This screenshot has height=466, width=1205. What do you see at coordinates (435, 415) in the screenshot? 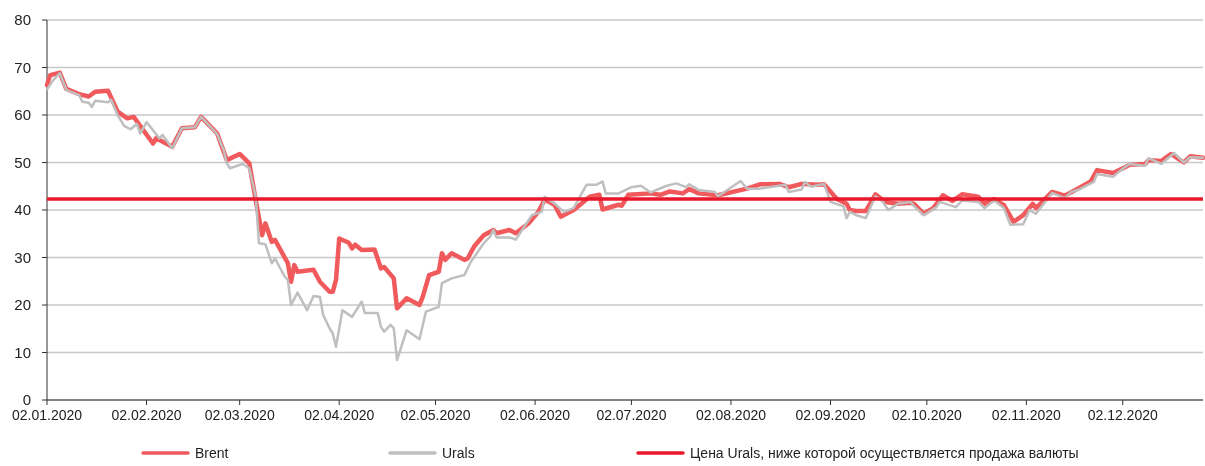
I see `x-tick-label: 02.05.2020` at bounding box center [435, 415].